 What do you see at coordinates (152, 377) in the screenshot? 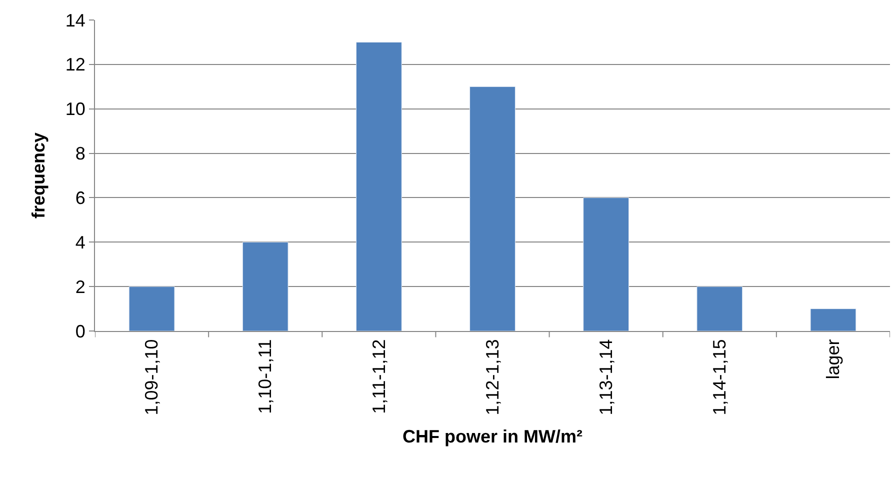
I see `x-tick-label: 1,09-1,10` at bounding box center [152, 377].